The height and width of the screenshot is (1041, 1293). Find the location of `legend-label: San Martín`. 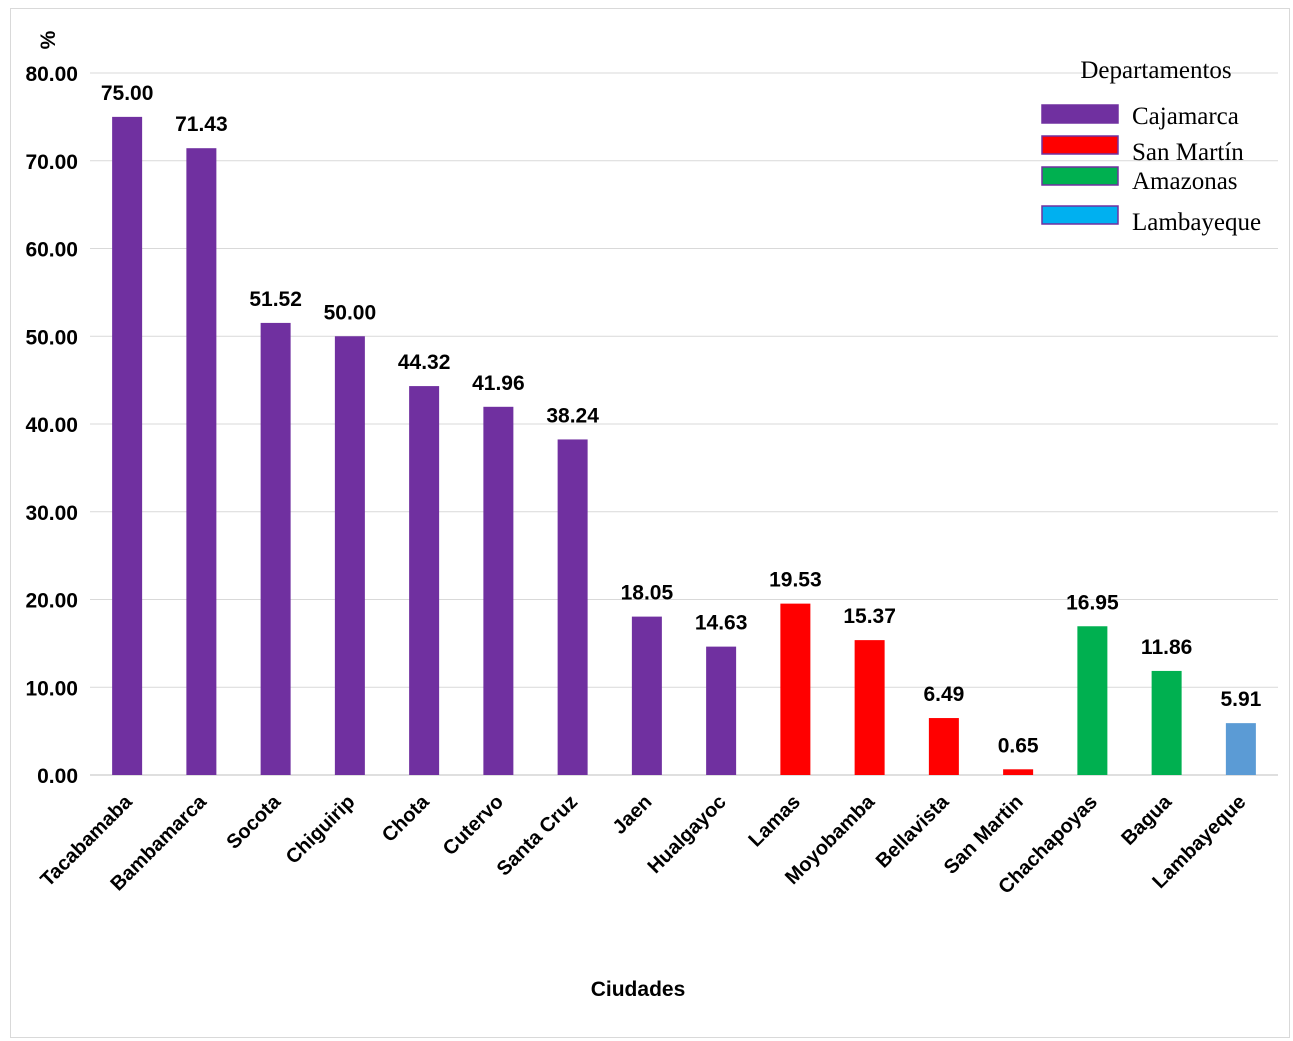

legend-label: San Martín is located at coordinates (1188, 152).